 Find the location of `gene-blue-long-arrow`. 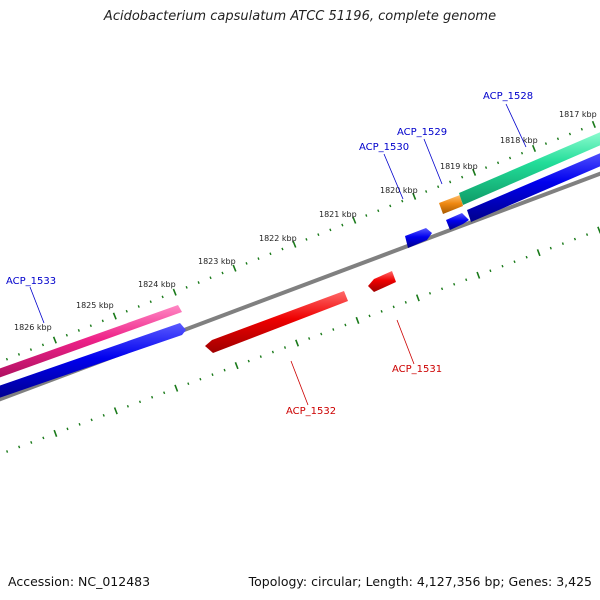

gene-blue-long-arrow is located at coordinates (93, 362).